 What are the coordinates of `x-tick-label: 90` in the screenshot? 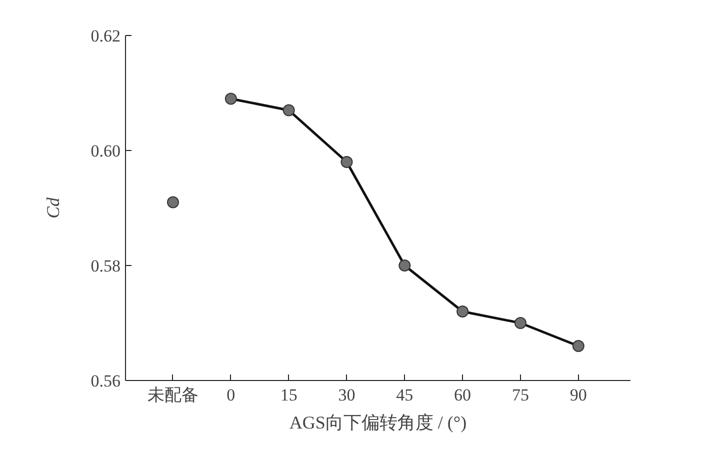 It's located at (578, 395).